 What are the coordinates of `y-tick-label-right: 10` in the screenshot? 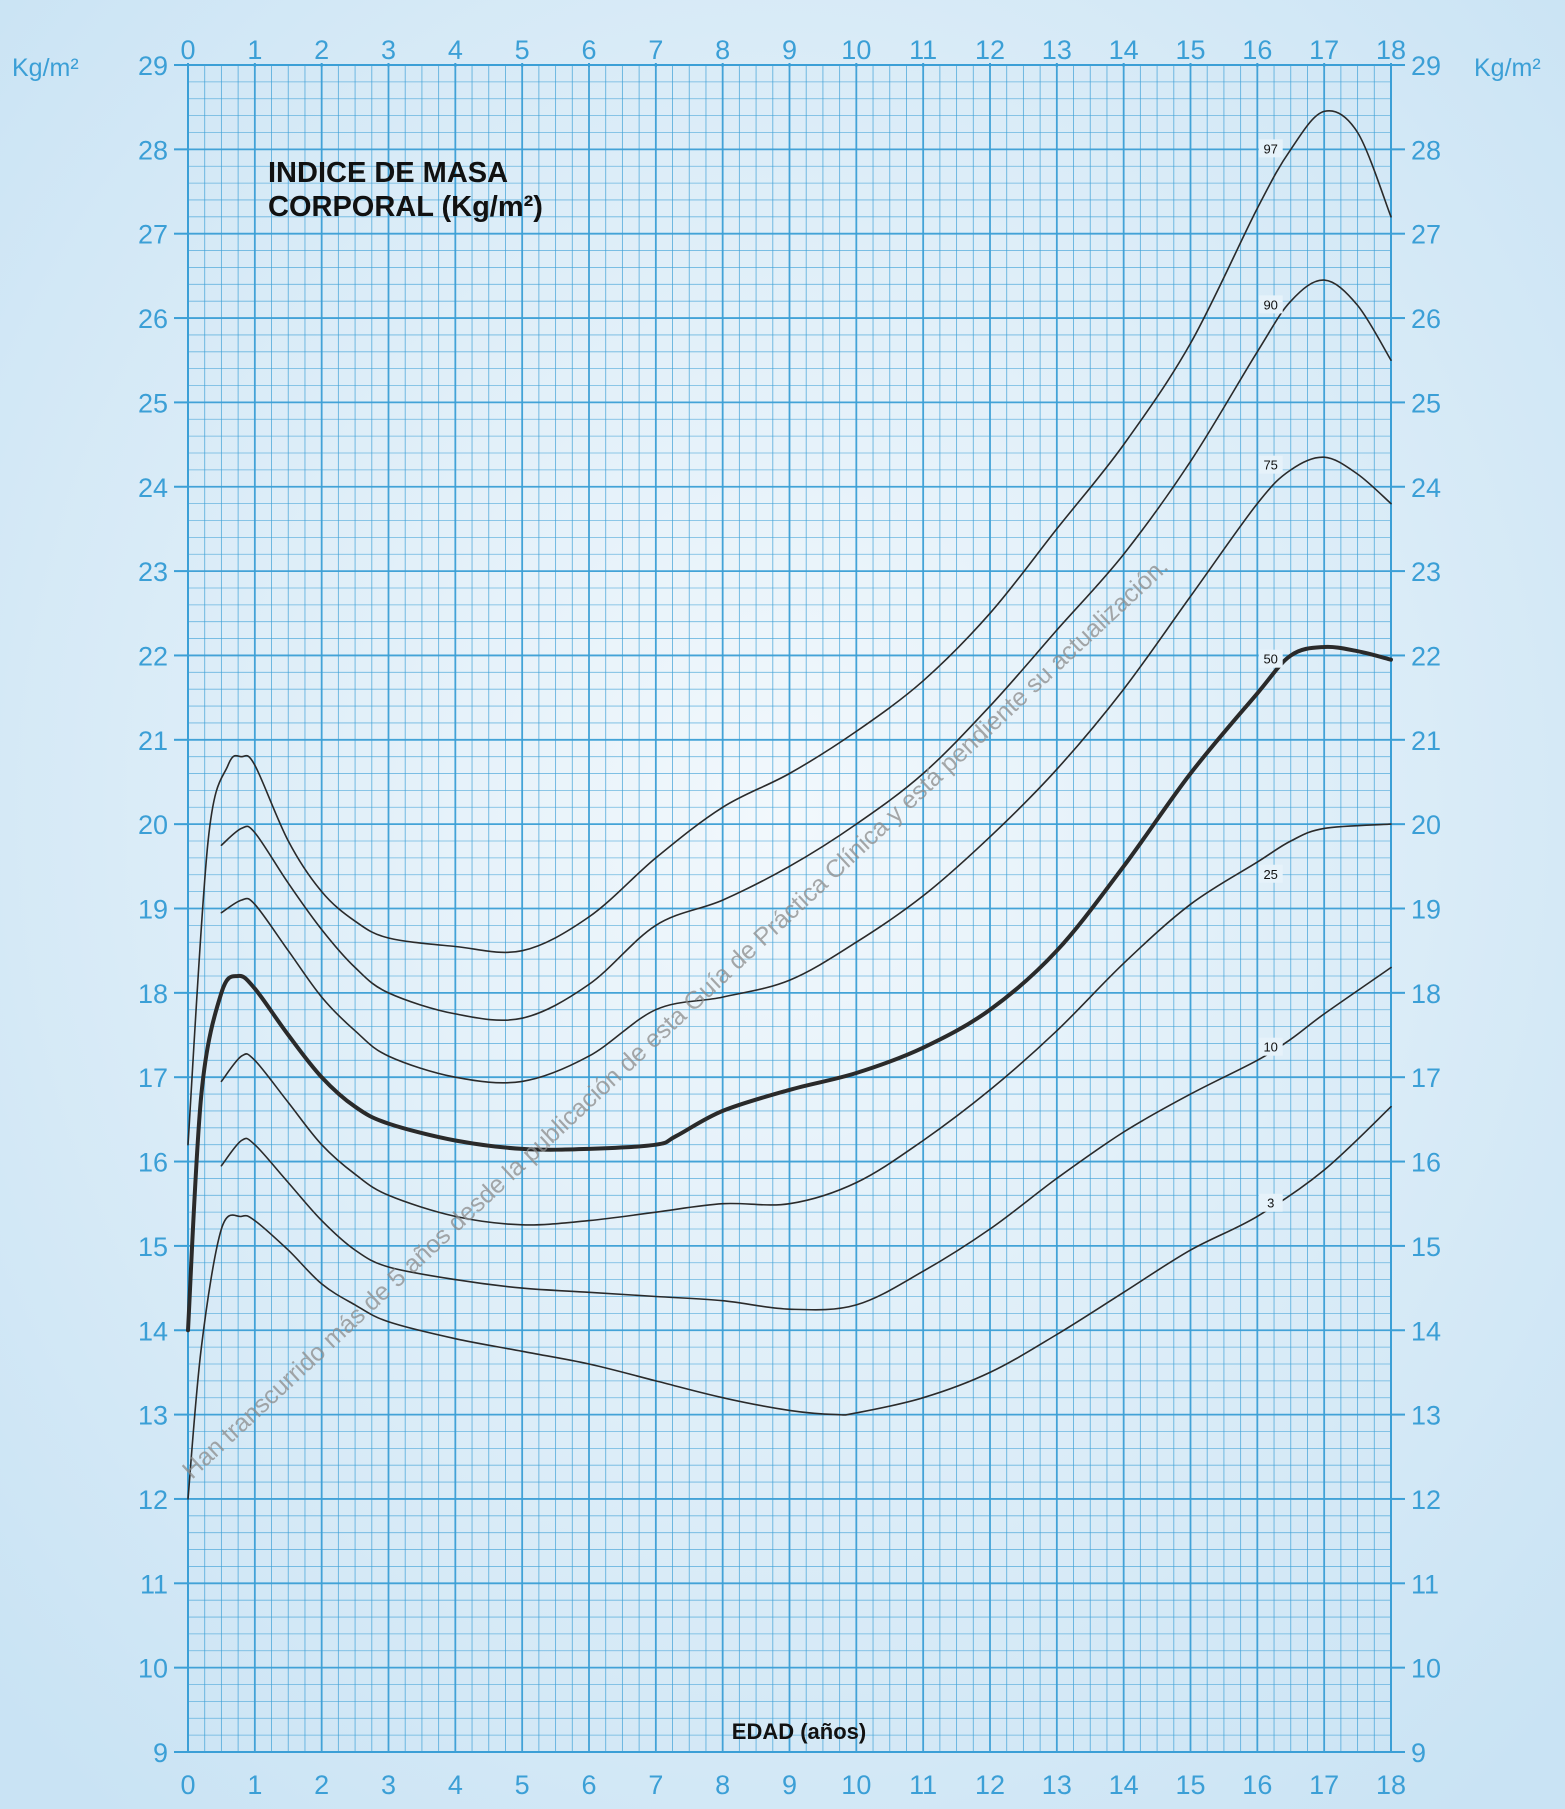 It's located at (1426, 1669).